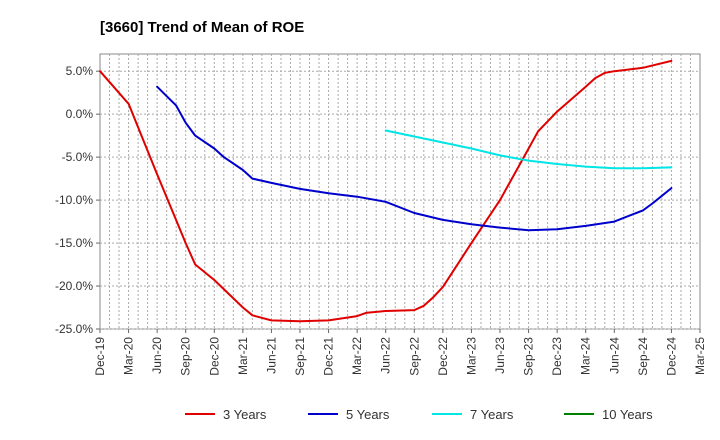 This screenshot has height=440, width=720. What do you see at coordinates (586, 356) in the screenshot?
I see `x-tick-label: Mar-24` at bounding box center [586, 356].